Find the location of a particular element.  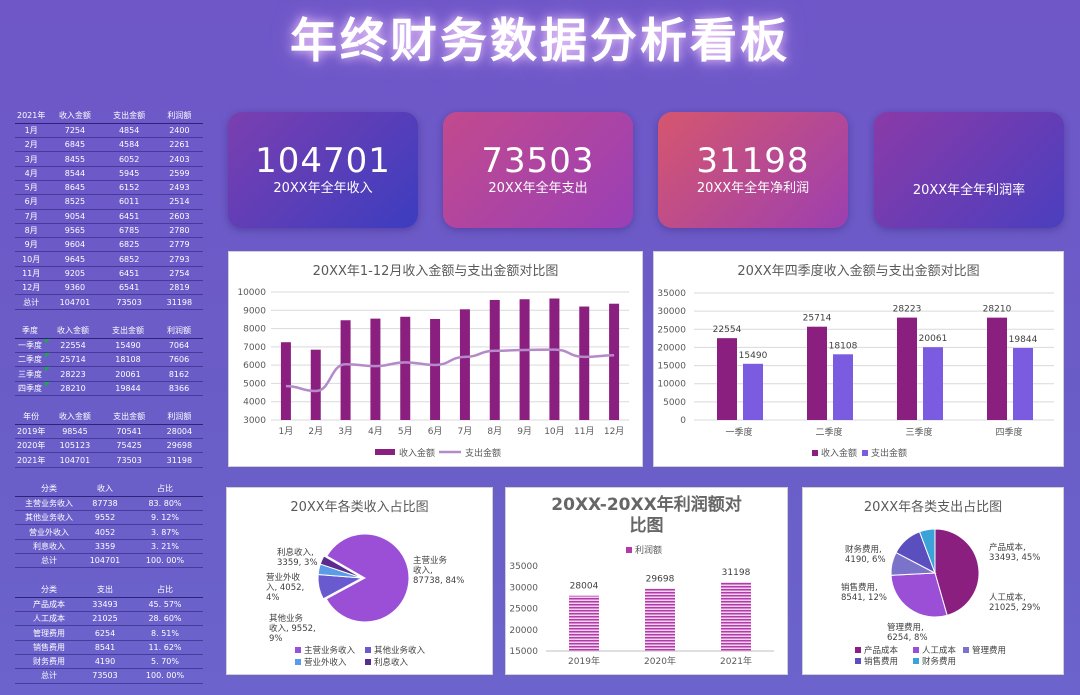

table-cell: 财务费用 is located at coordinates (49, 662).